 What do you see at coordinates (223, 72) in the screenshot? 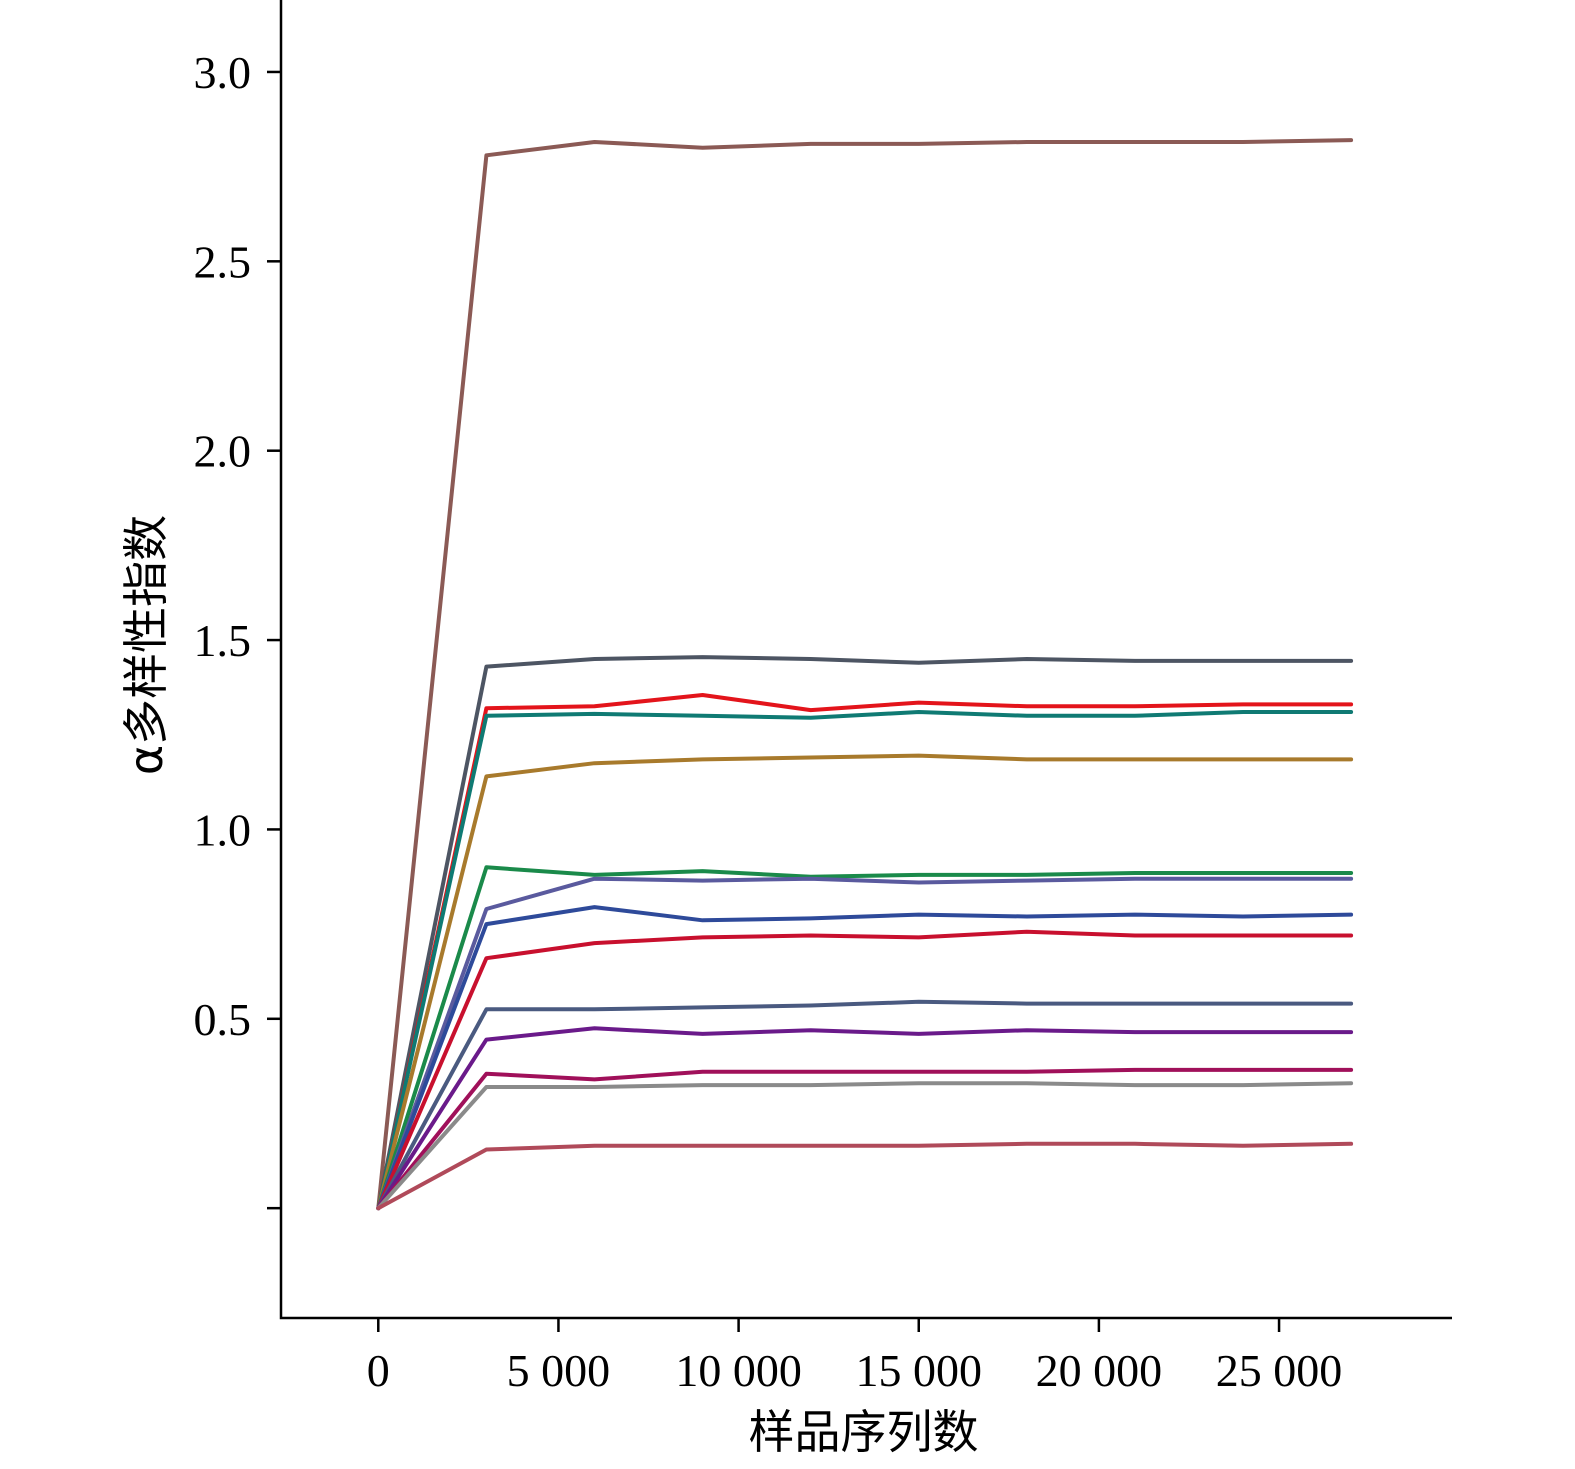
I see `y-tick-label: 3.0` at bounding box center [223, 72].